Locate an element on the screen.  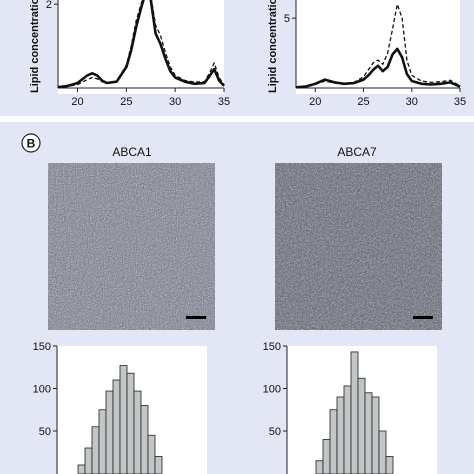
abca1-histogram-chart: 50 100 150 is located at coordinates (98, 407).